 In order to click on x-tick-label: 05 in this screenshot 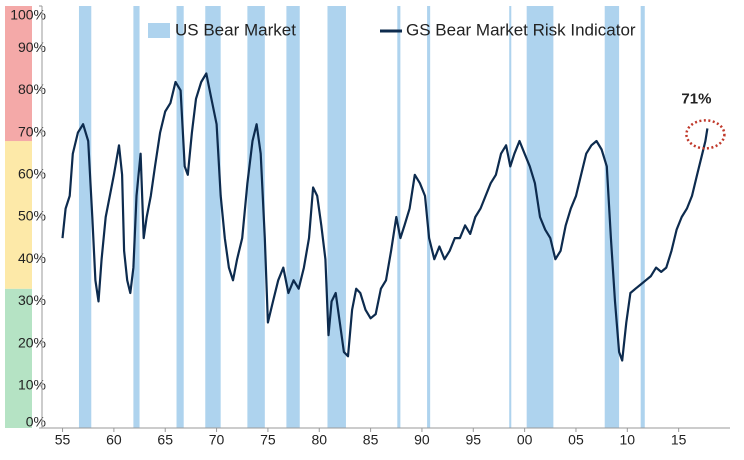, I will do `click(576, 440)`.